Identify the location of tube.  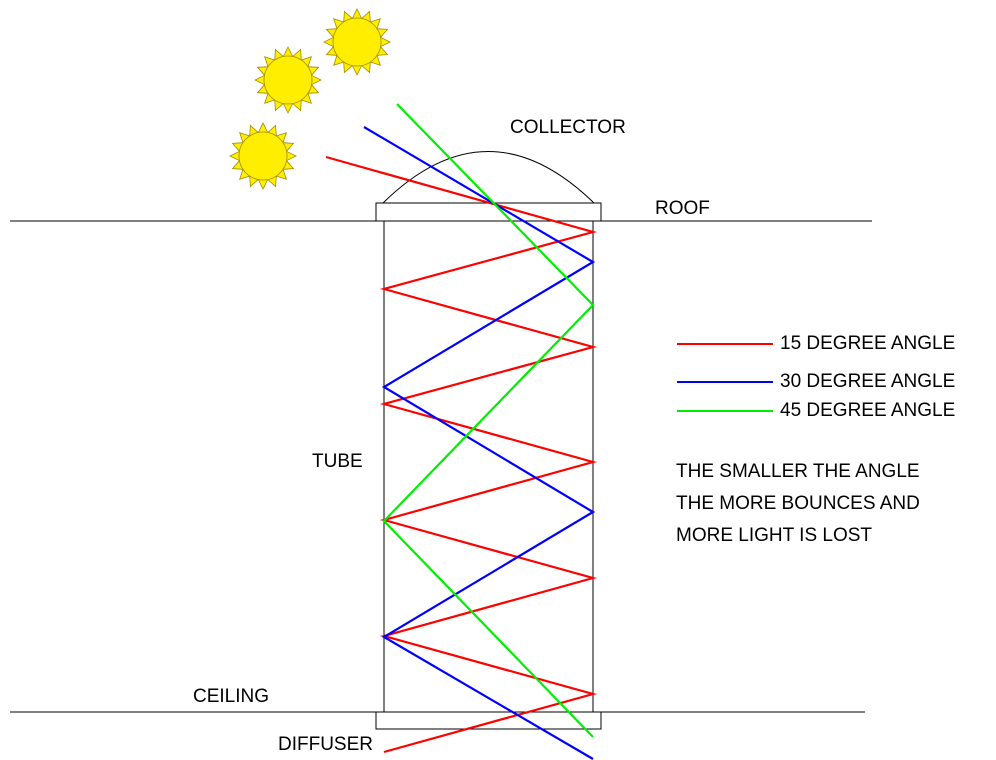
(488, 466).